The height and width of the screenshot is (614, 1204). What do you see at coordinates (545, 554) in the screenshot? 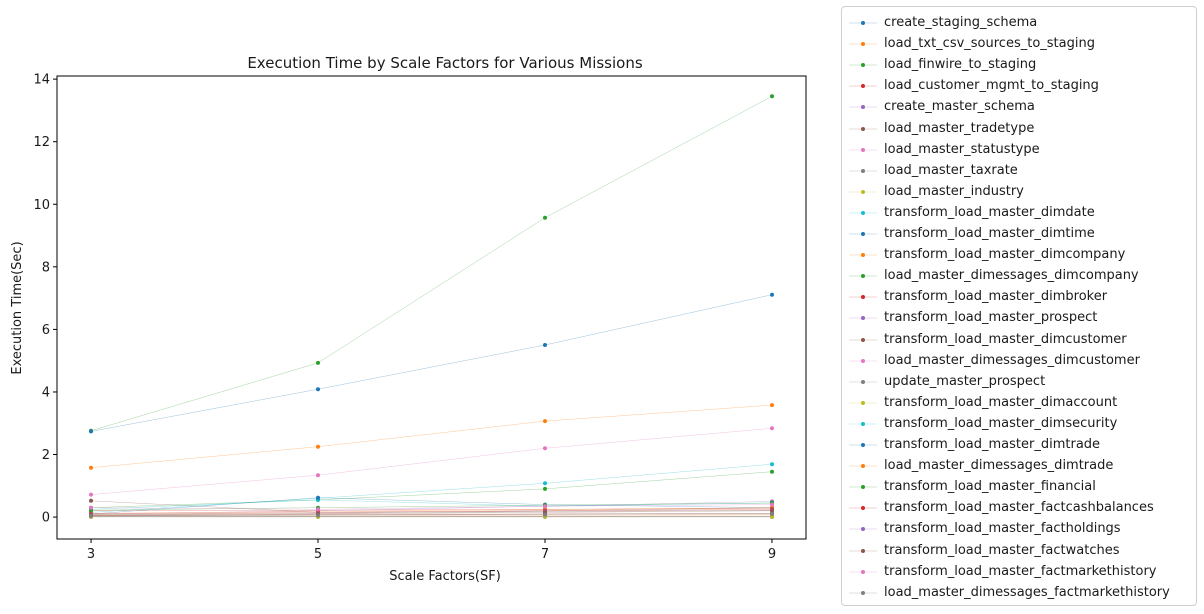
I see `x-tick-label: 7` at bounding box center [545, 554].